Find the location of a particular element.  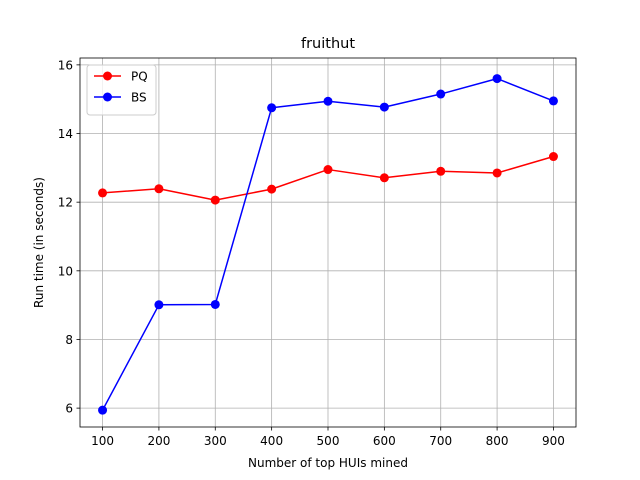

legend: PQ BS is located at coordinates (121, 90).